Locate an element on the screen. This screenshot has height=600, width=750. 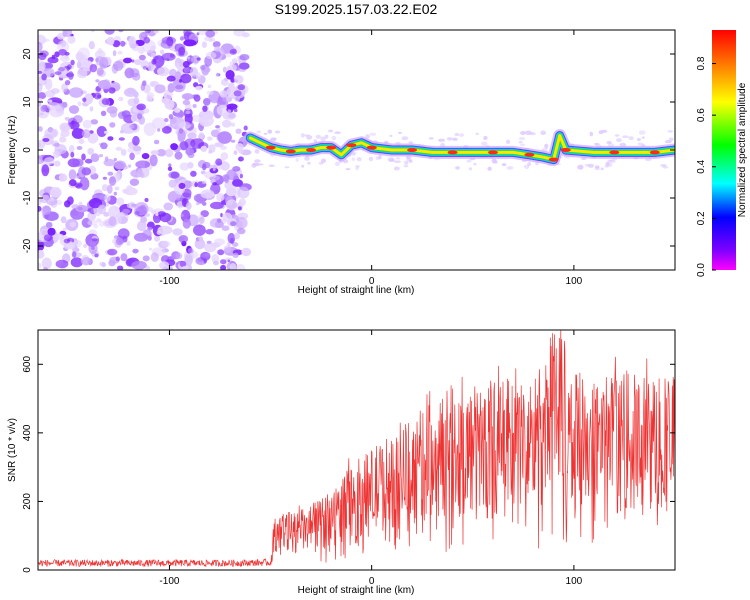
colorbar-tick-label: 0.0 is located at coordinates (701, 270).